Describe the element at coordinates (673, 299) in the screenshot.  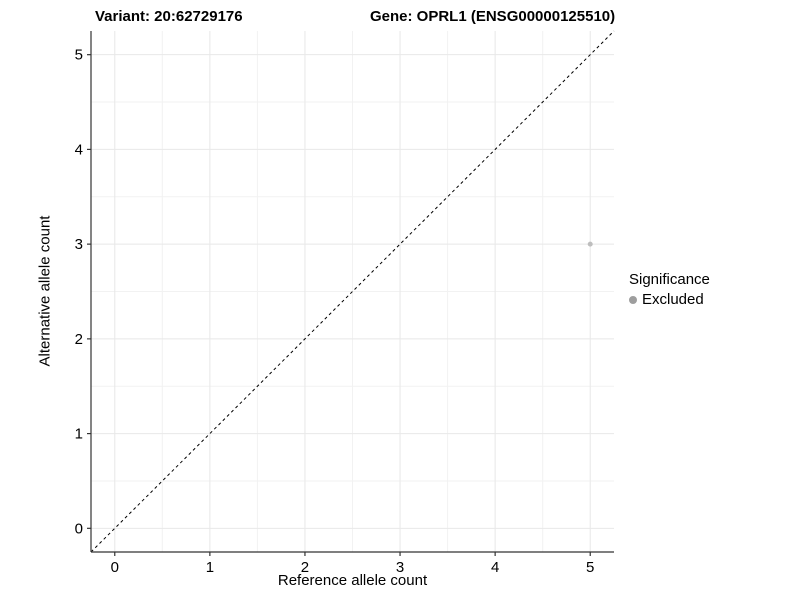
I see `legend-item-label: Excluded` at that location.